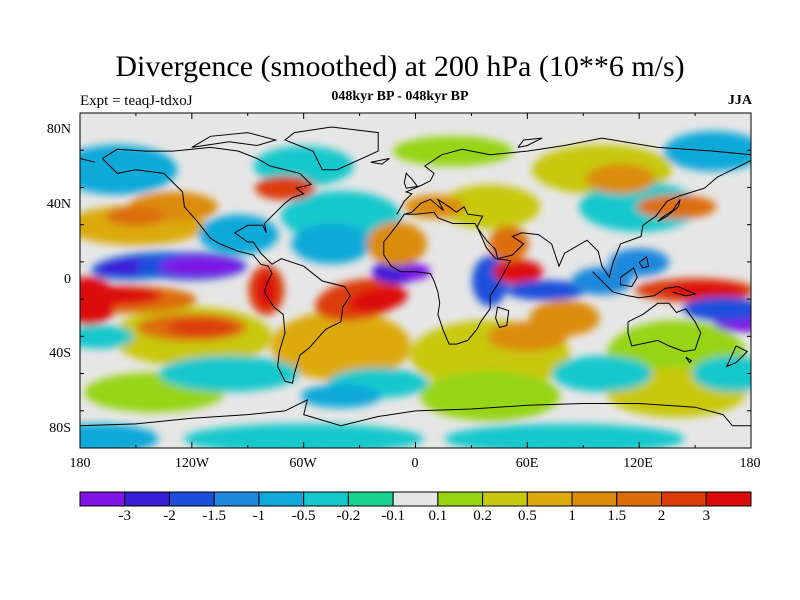 The height and width of the screenshot is (600, 800). What do you see at coordinates (739, 100) in the screenshot?
I see `season-label: JJA` at bounding box center [739, 100].